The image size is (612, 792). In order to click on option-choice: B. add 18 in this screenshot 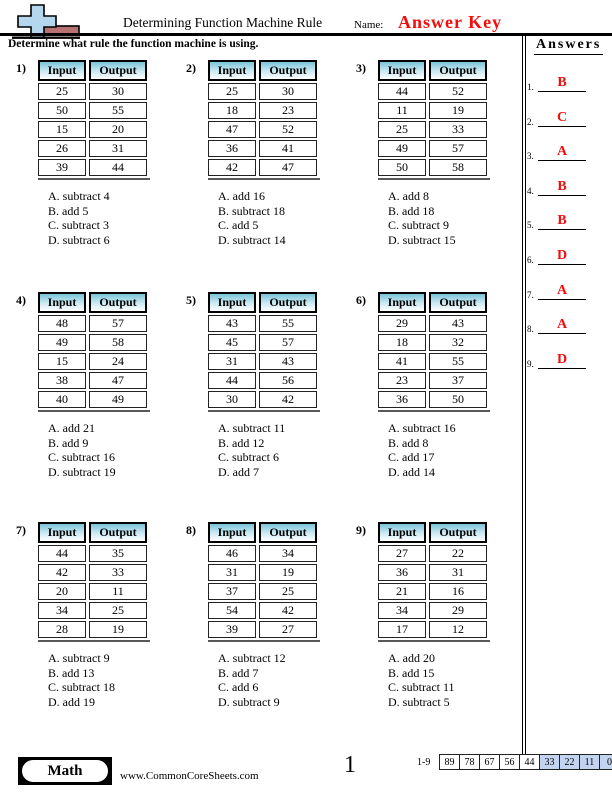, I will do `click(411, 210)`.